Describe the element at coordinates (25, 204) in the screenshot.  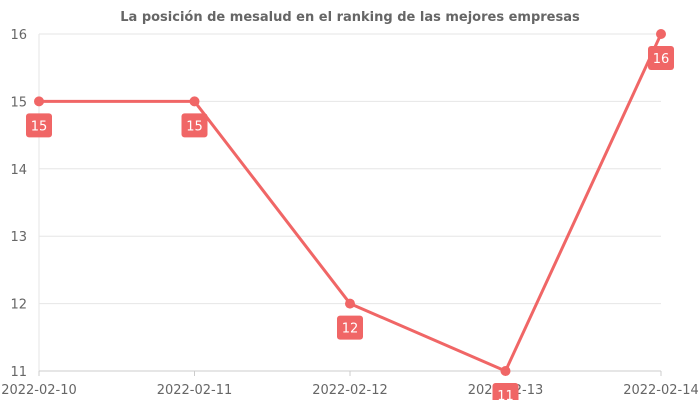
I see `y-axis: 11 12 13 14 15 16` at that location.